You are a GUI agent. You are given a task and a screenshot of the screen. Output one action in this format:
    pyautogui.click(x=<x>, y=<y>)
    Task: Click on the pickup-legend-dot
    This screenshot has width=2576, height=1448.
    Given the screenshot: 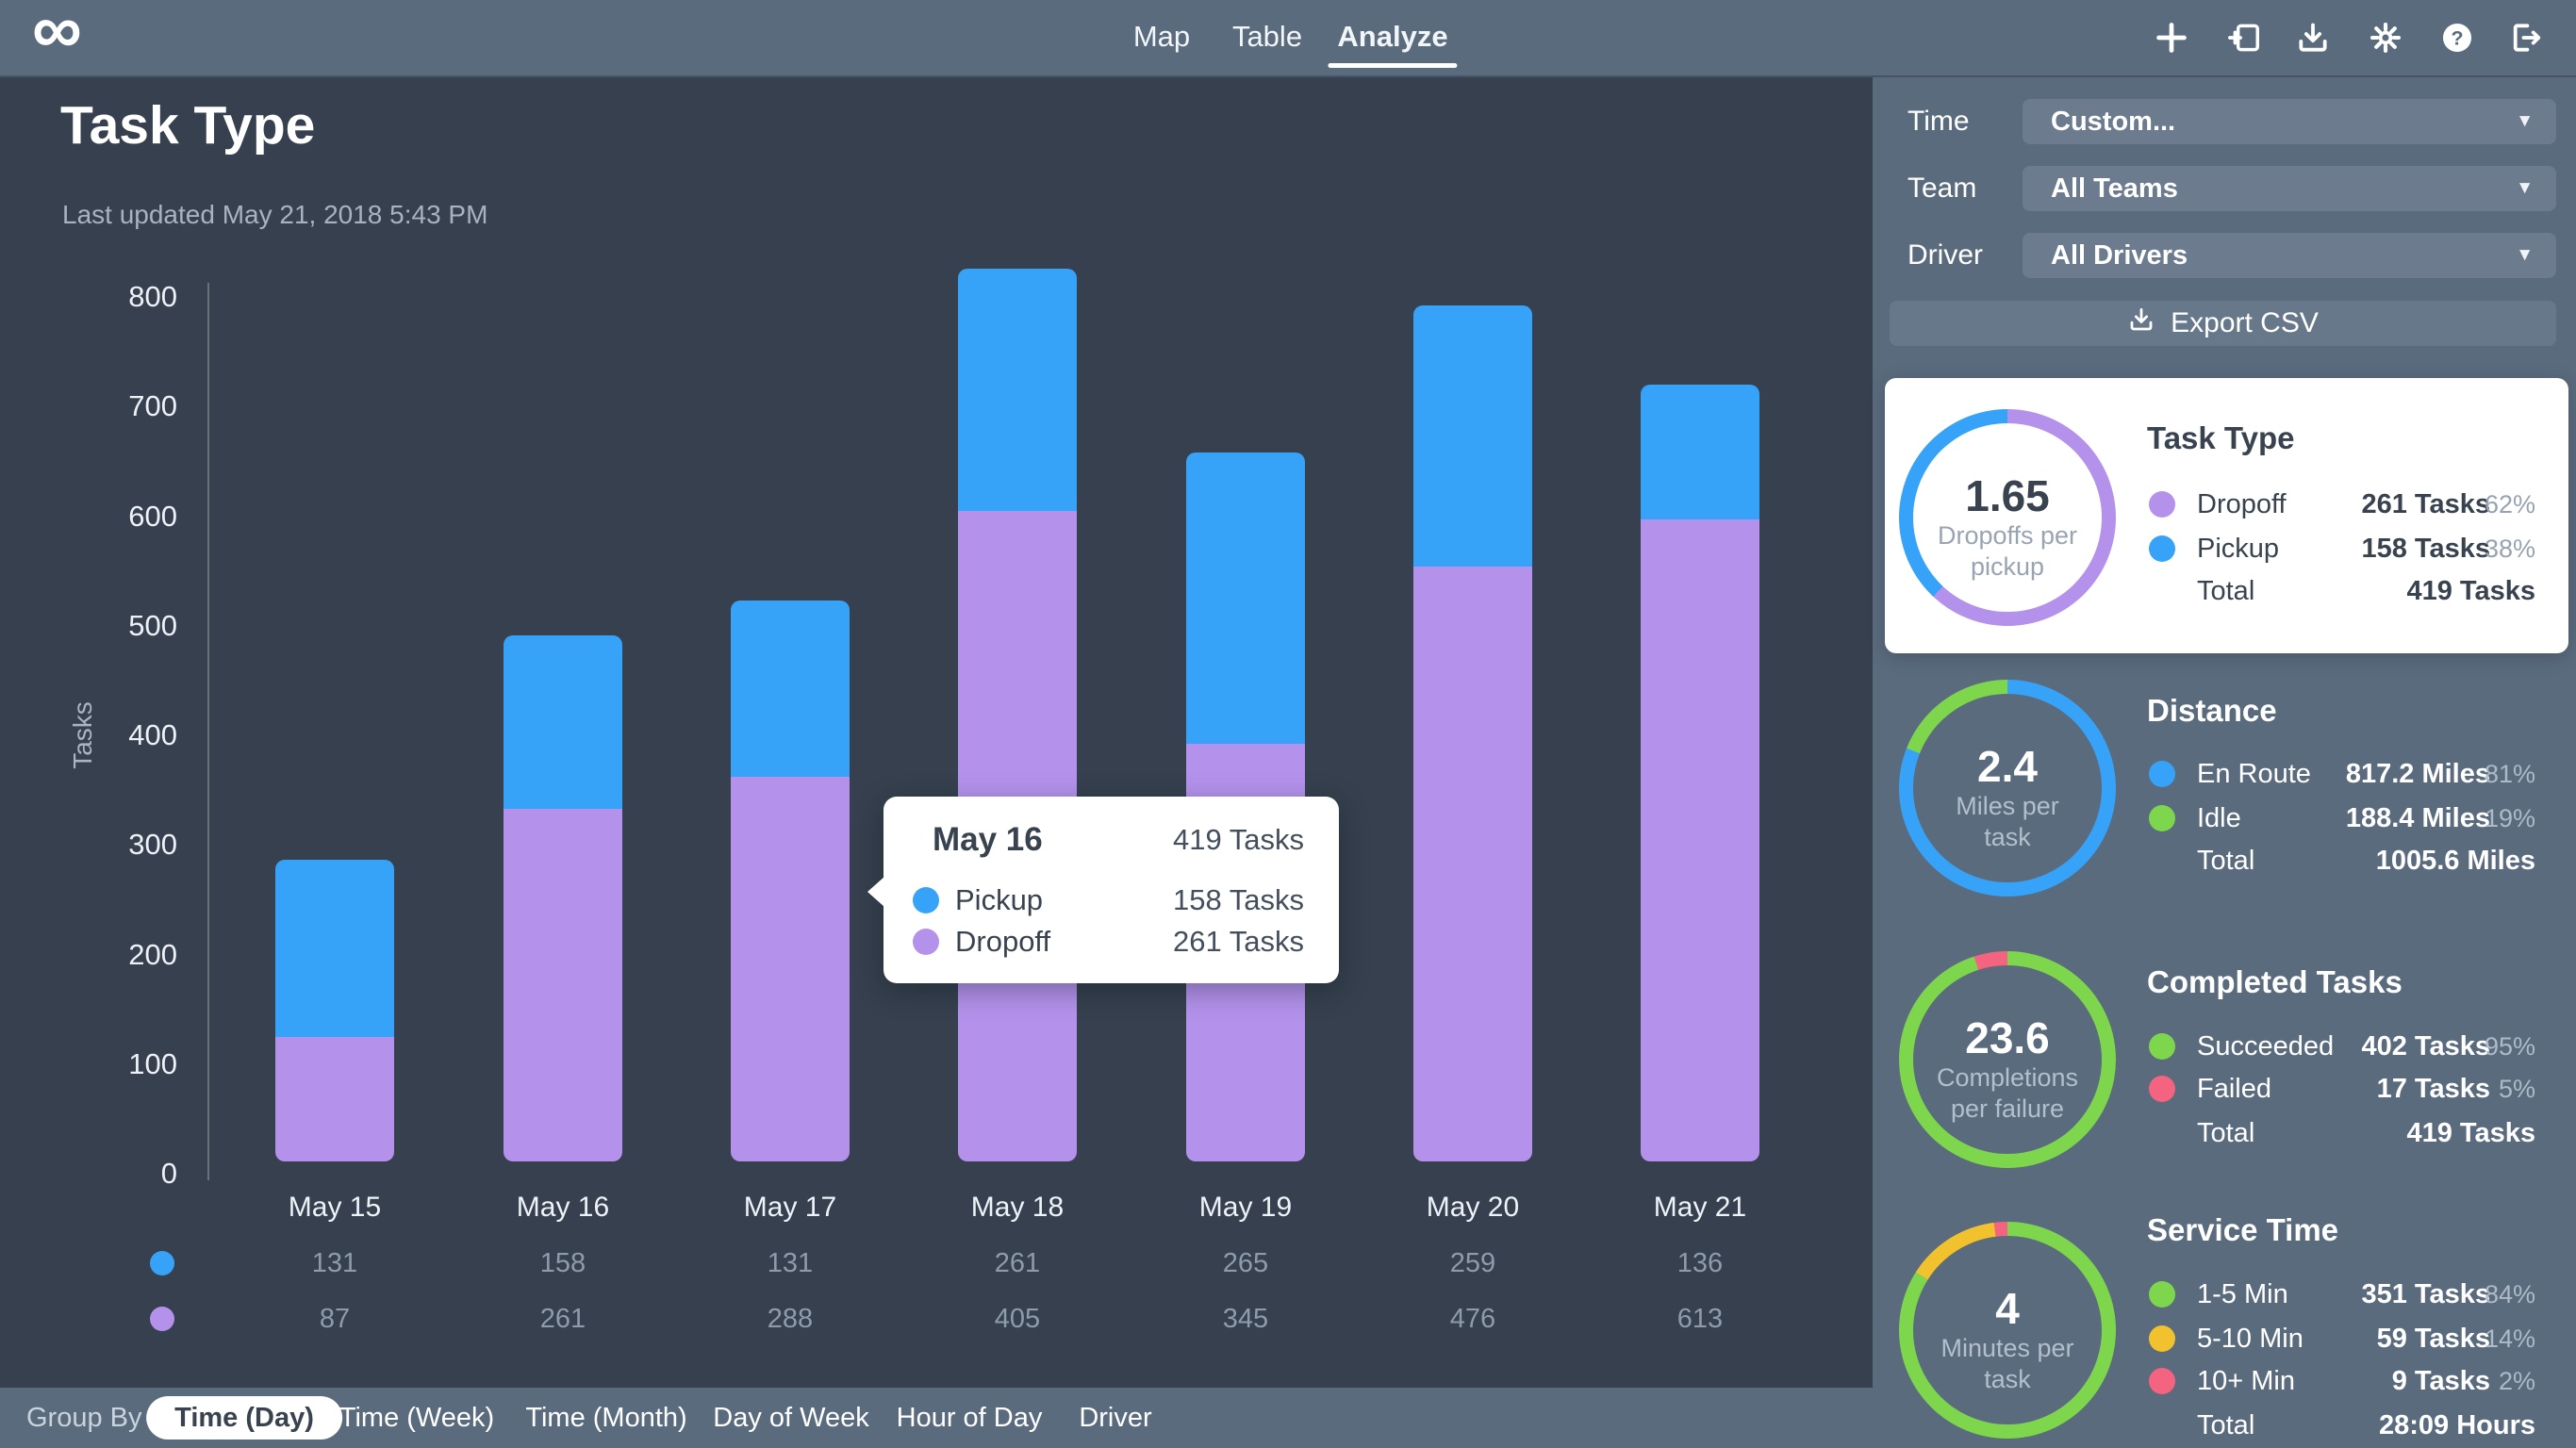 What is the action you would take?
    pyautogui.click(x=162, y=1263)
    